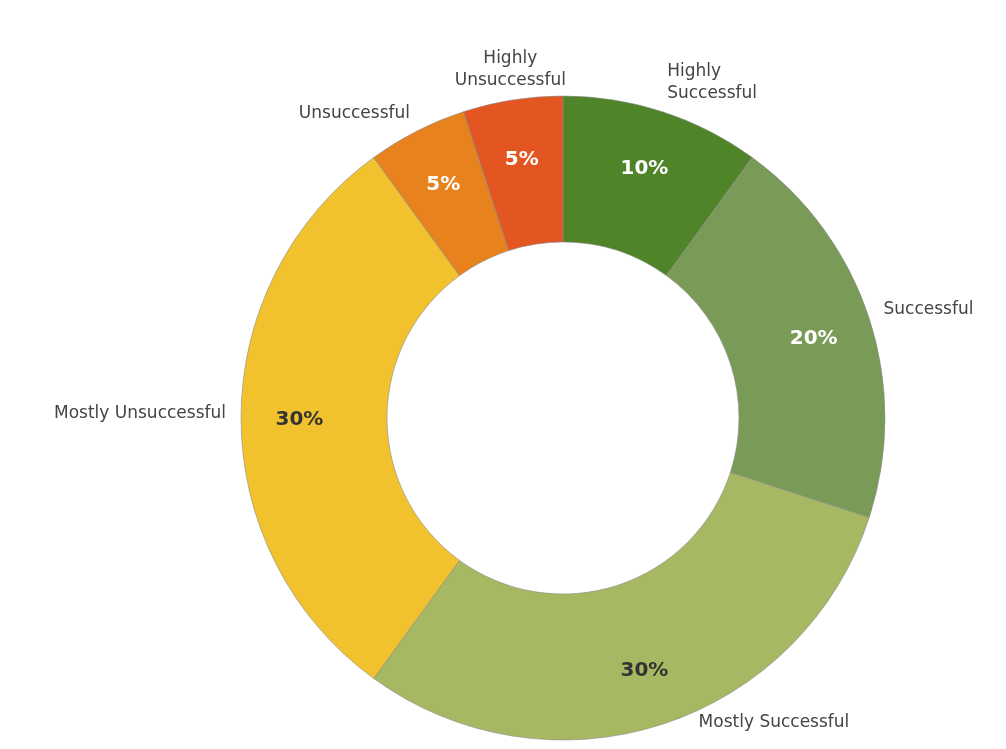  I want to click on slice-label: Unsuccessful, so click(354, 111).